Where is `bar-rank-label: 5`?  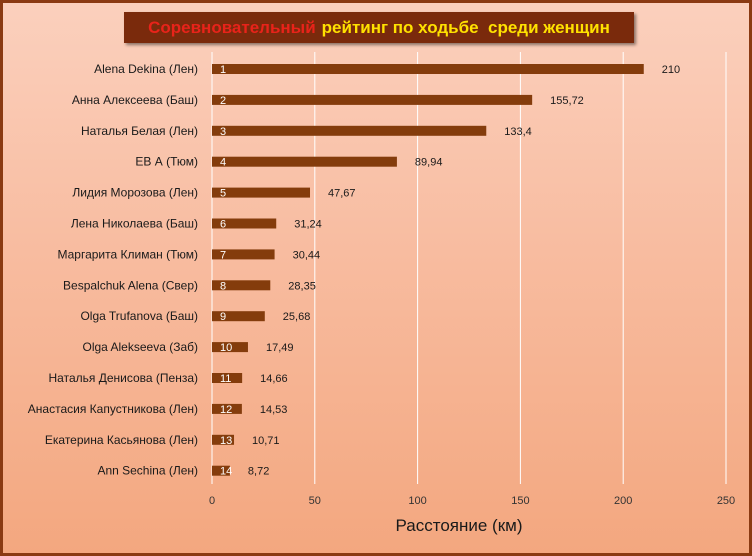
bar-rank-label: 5 is located at coordinates (223, 194).